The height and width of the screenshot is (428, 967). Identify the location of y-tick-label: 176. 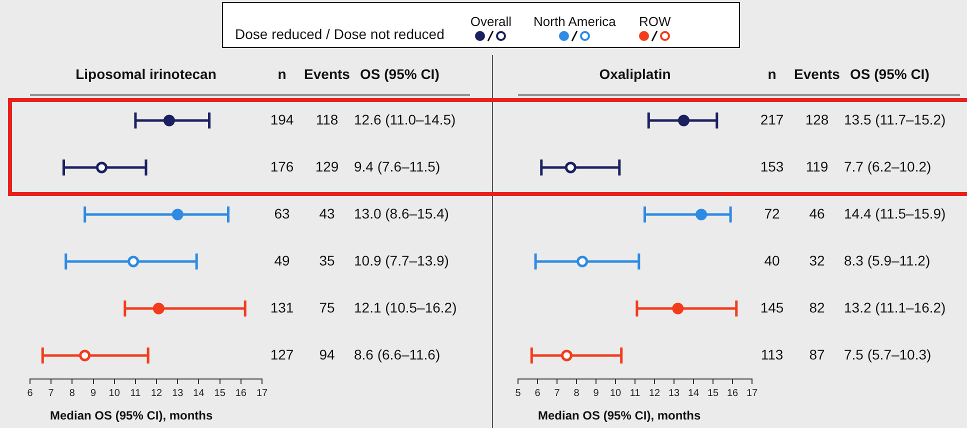
(282, 166).